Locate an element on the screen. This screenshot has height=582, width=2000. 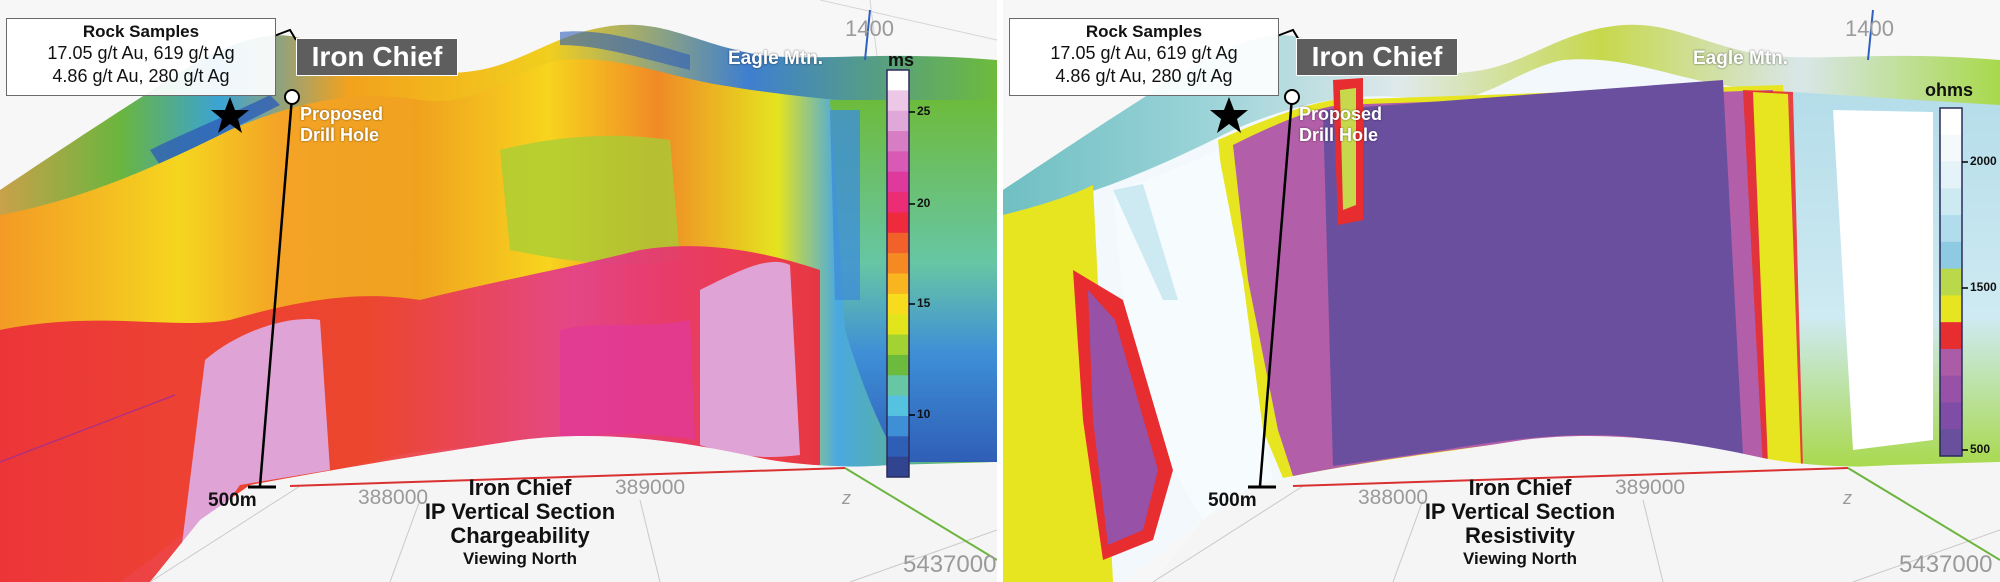
legend-tick-label: 500 is located at coordinates (1980, 449).